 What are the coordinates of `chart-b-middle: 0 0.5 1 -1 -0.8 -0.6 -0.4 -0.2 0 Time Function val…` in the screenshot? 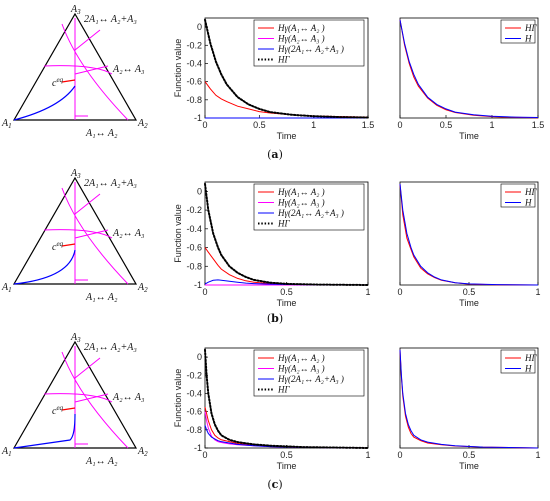 It's located at (272, 244).